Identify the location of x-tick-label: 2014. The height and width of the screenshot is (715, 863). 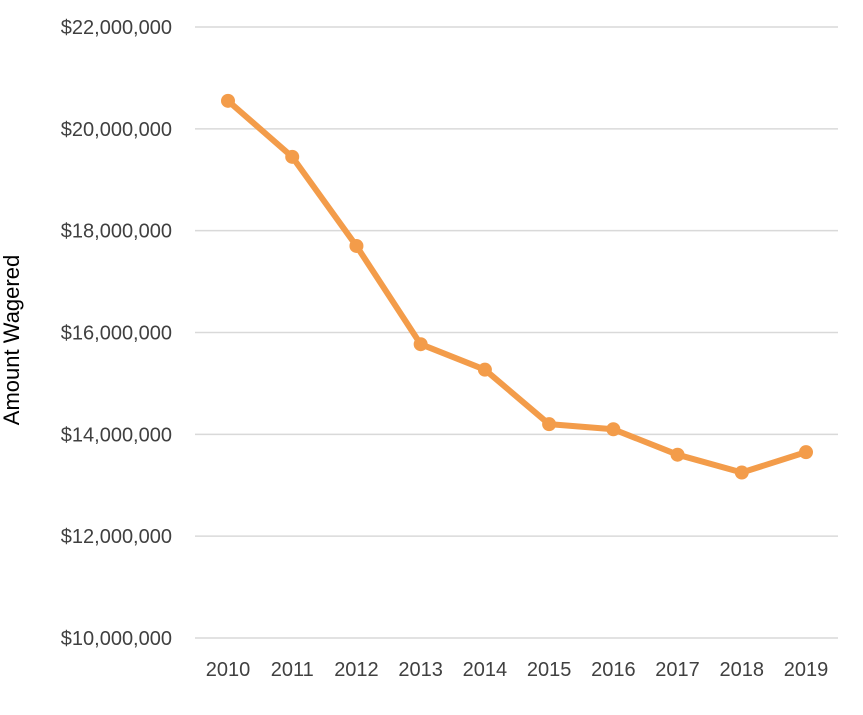
(485, 670).